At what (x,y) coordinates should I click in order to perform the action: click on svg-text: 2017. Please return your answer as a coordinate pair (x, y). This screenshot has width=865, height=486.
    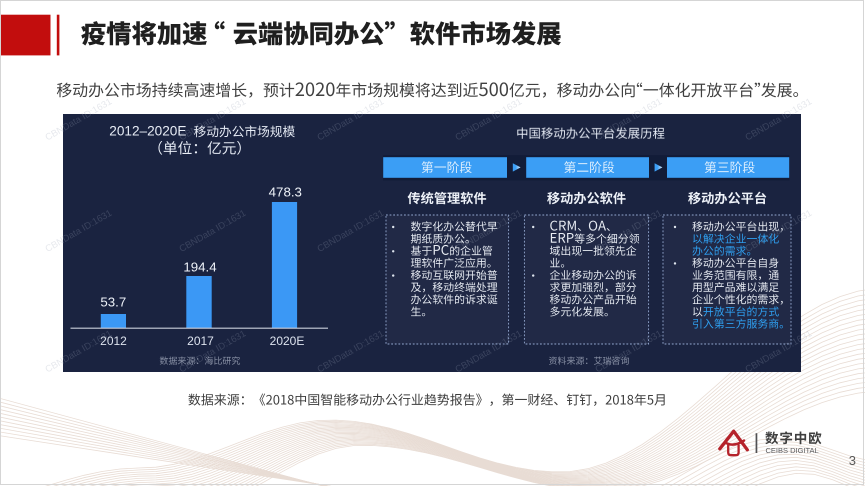
    Looking at the image, I should click on (200, 341).